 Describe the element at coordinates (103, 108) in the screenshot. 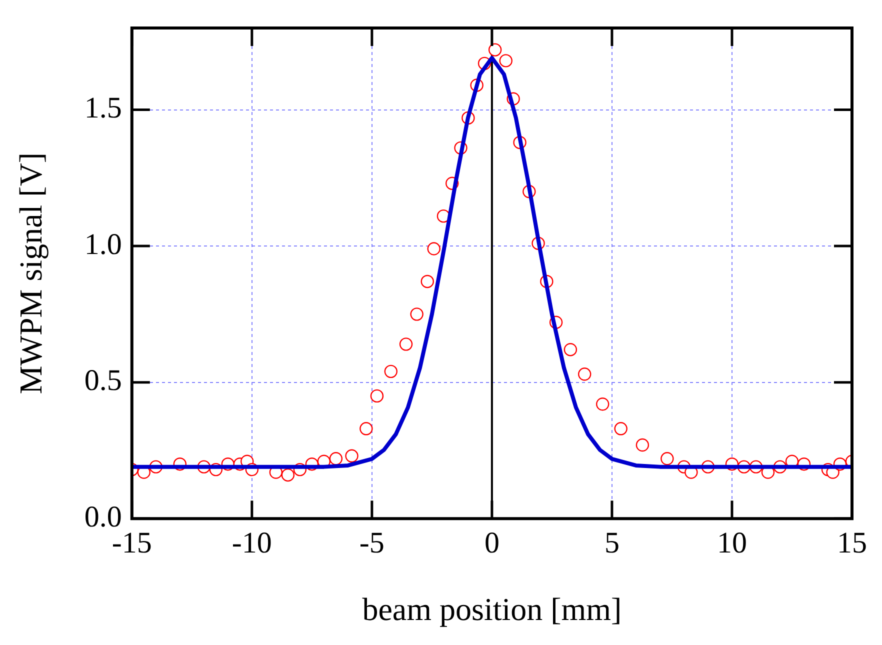

I see `y-tick-label: 1.5` at that location.